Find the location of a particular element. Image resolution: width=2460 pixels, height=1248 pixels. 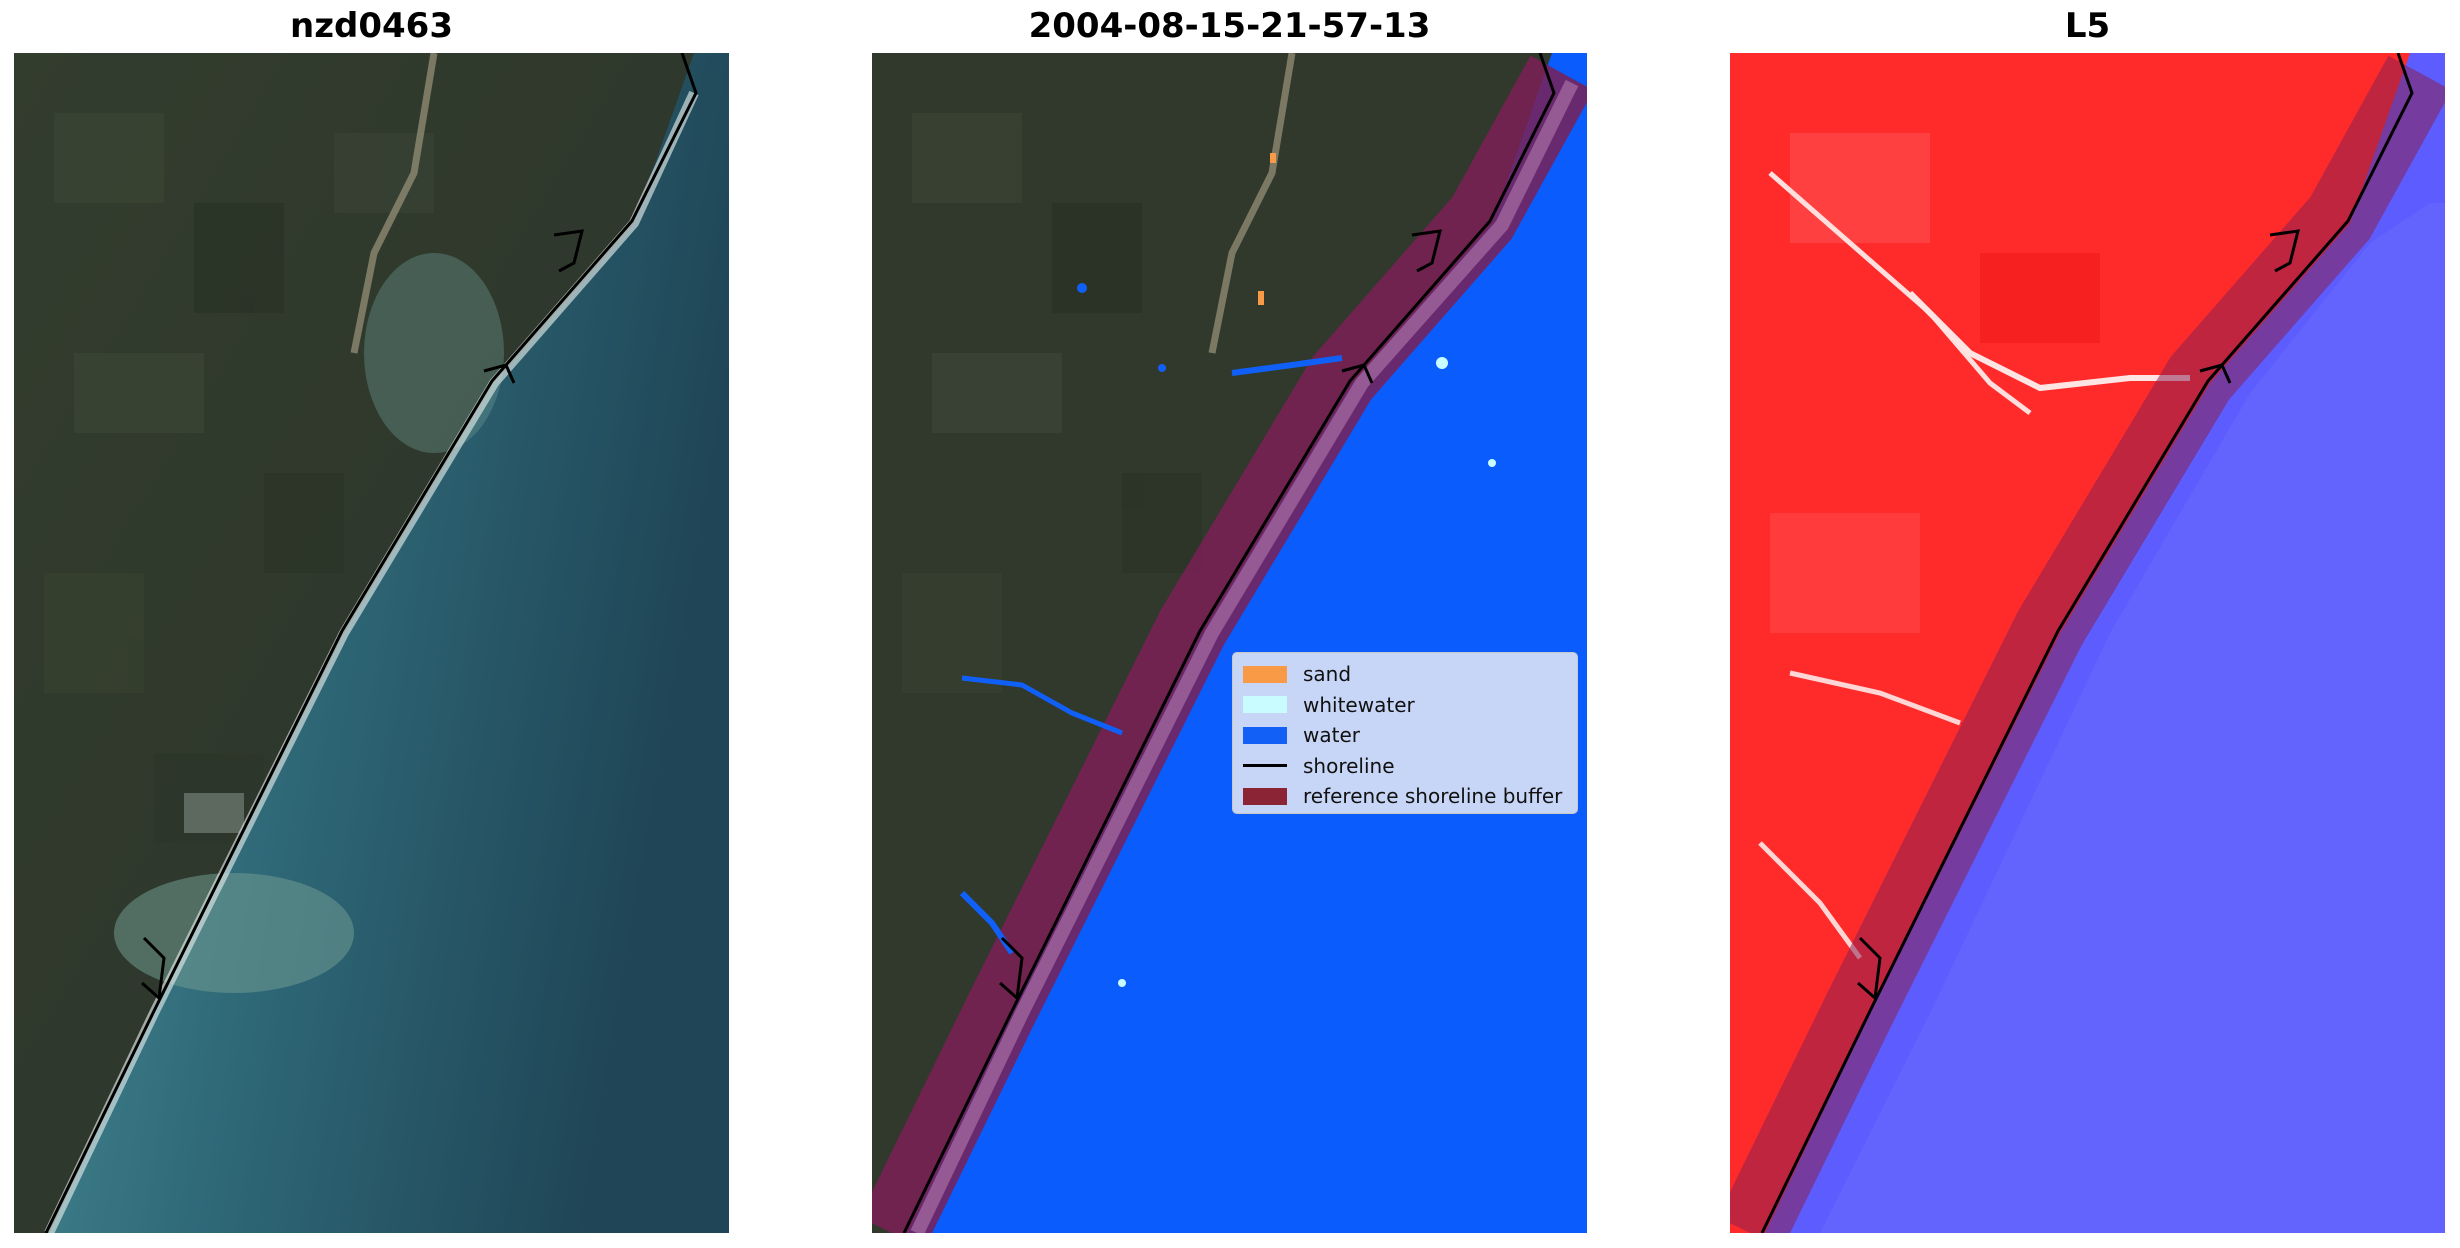

legend-swatch-buffer is located at coordinates (1265, 796).